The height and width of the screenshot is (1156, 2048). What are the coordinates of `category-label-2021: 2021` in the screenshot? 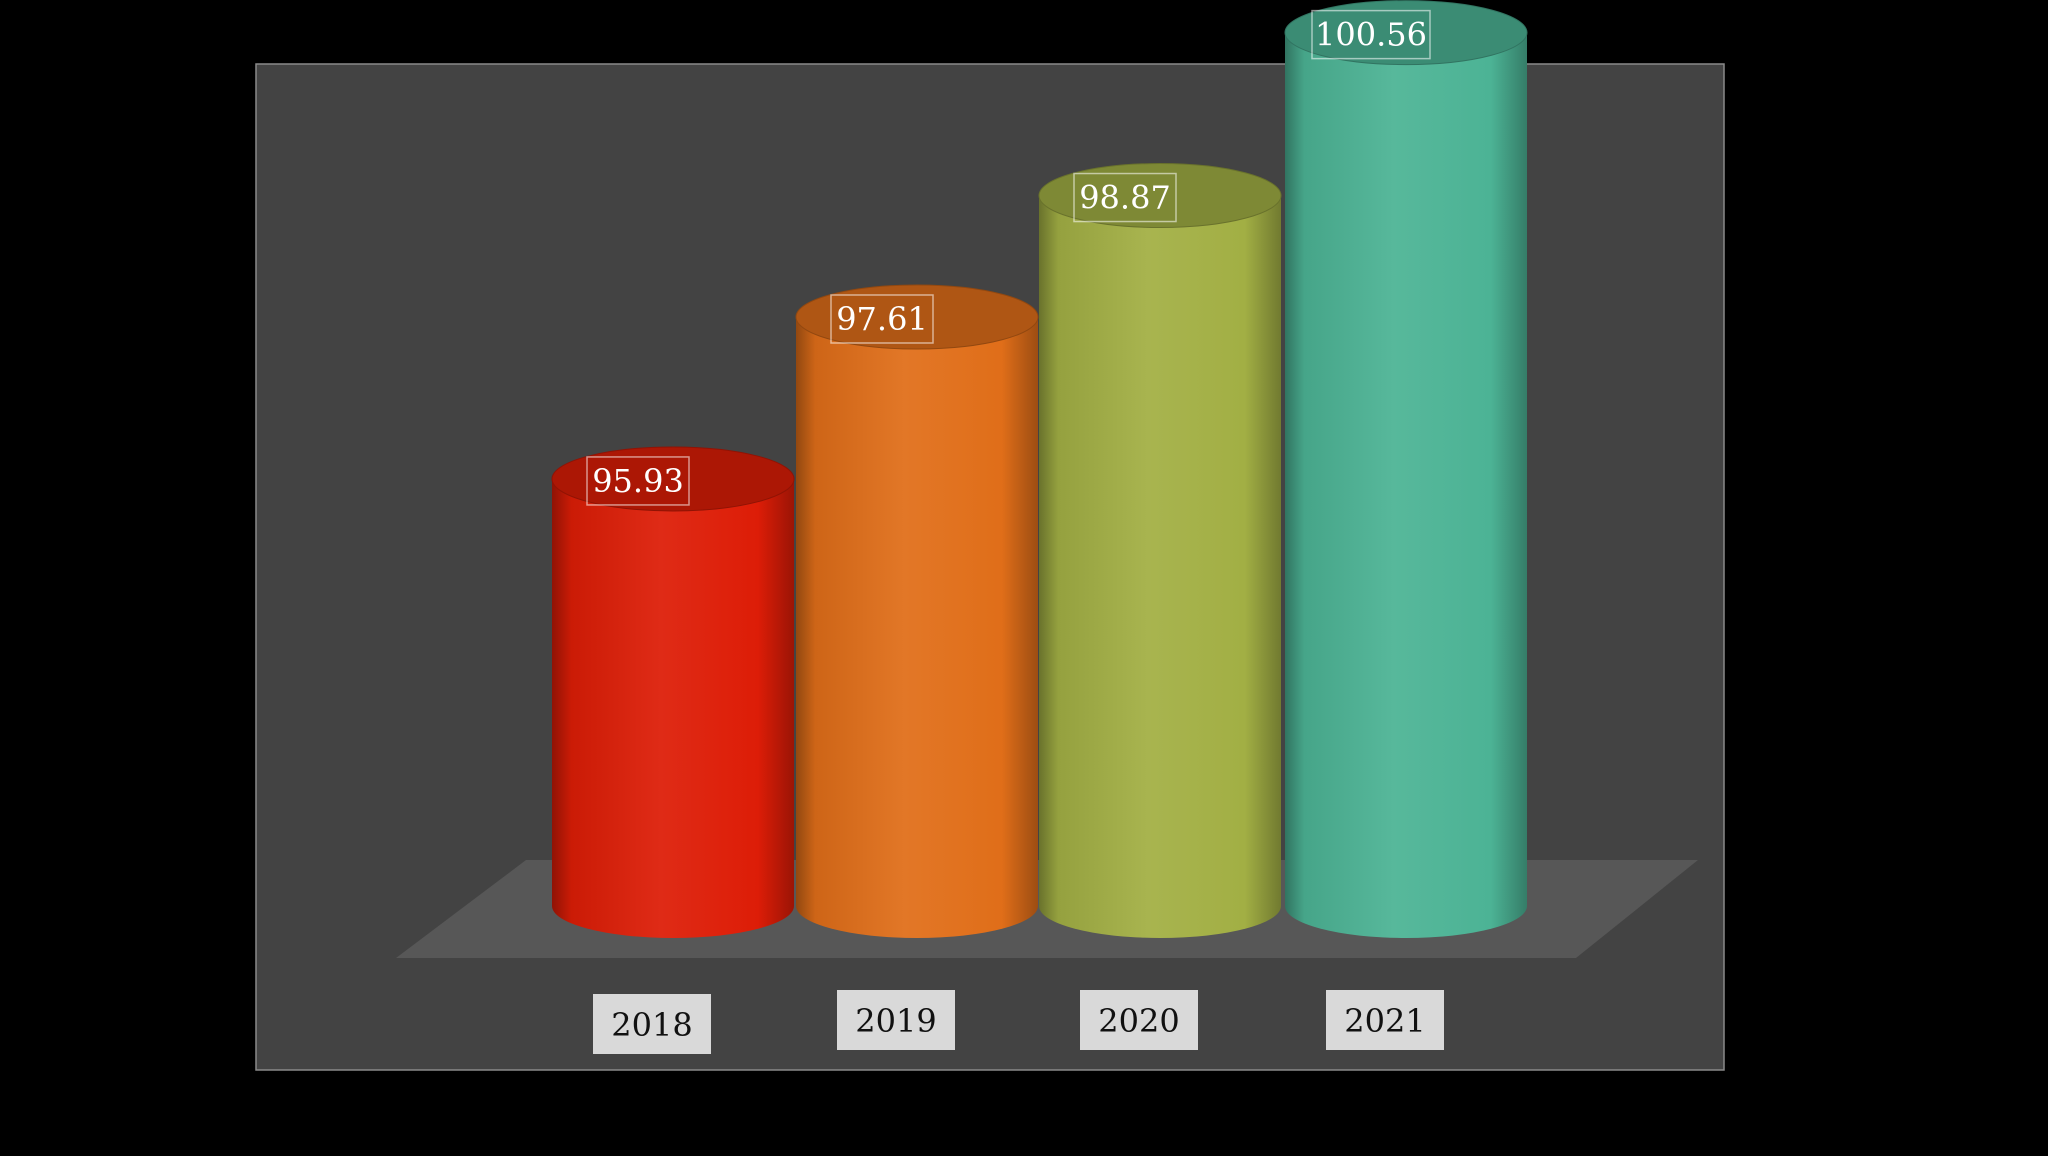 It's located at (1384, 1021).